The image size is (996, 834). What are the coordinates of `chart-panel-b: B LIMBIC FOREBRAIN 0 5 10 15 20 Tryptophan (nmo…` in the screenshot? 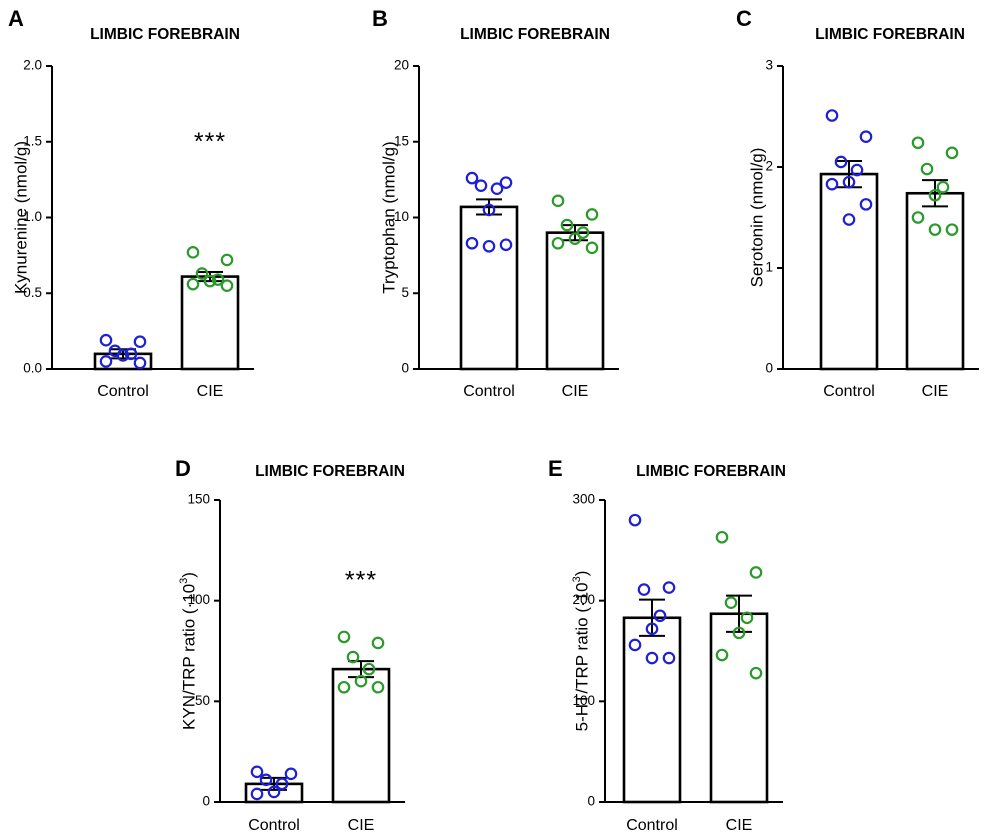 It's located at (495, 203).